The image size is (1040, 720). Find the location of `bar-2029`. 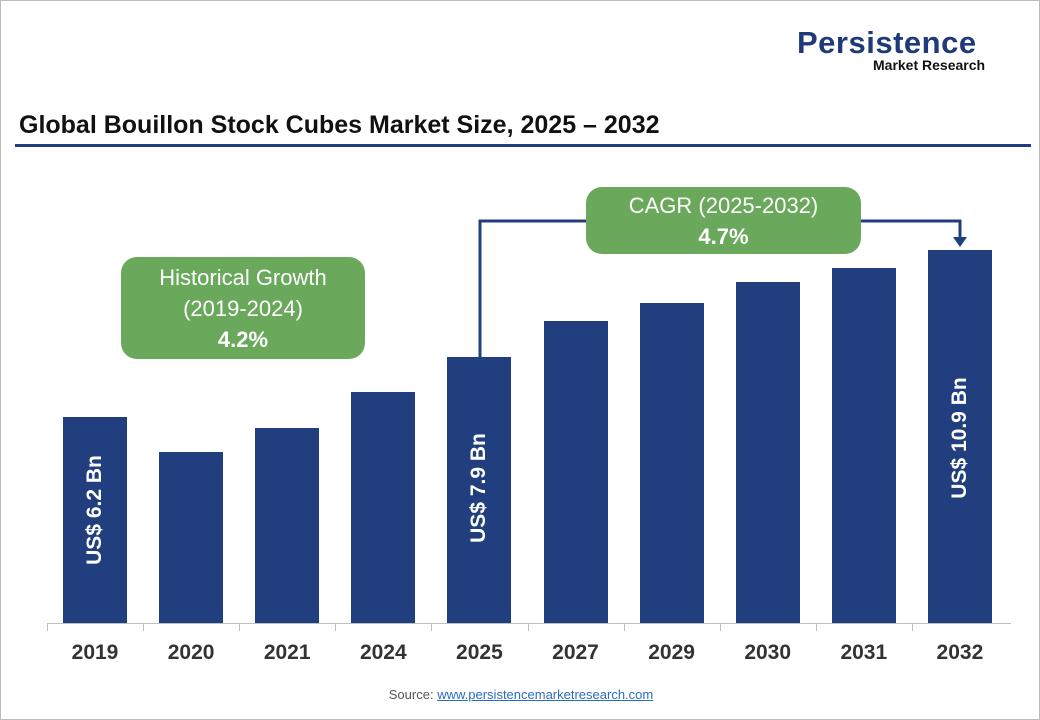

bar-2029 is located at coordinates (671, 463).